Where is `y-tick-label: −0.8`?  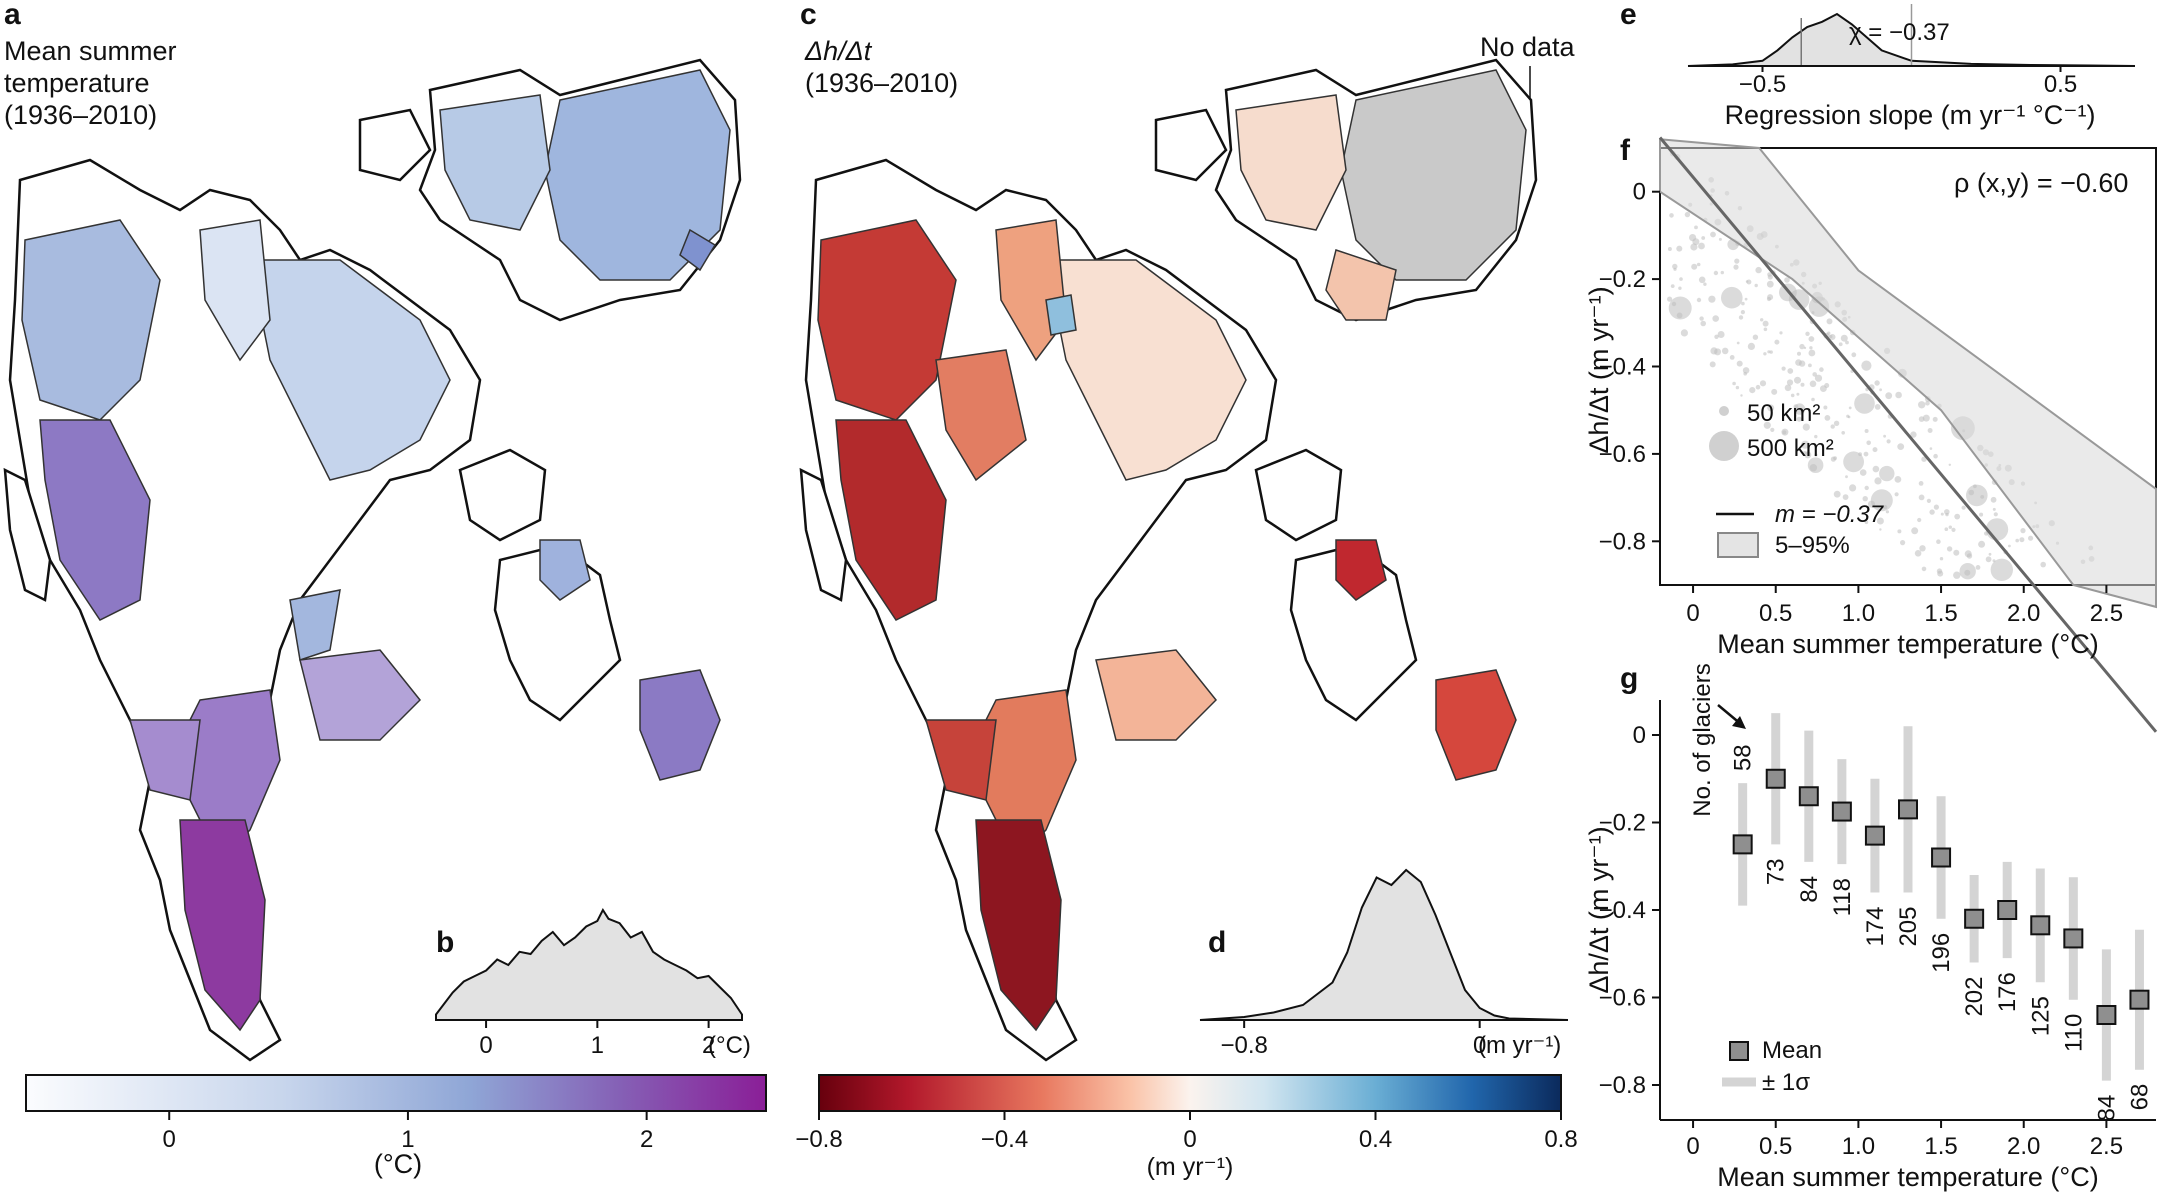 y-tick-label: −0.8 is located at coordinates (1622, 541).